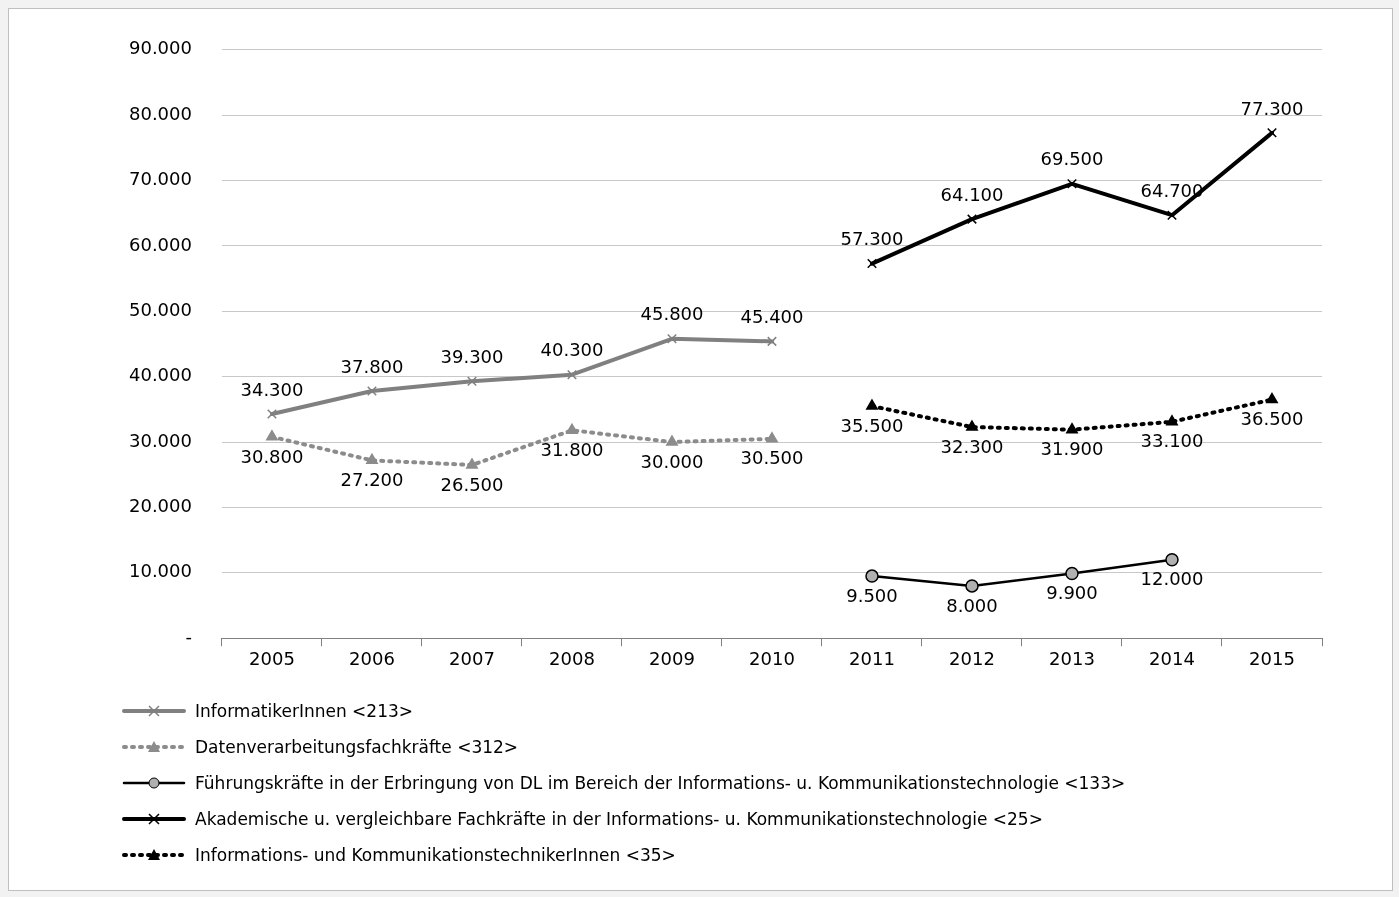  I want to click on x-tick-label: 2012, so click(972, 658).